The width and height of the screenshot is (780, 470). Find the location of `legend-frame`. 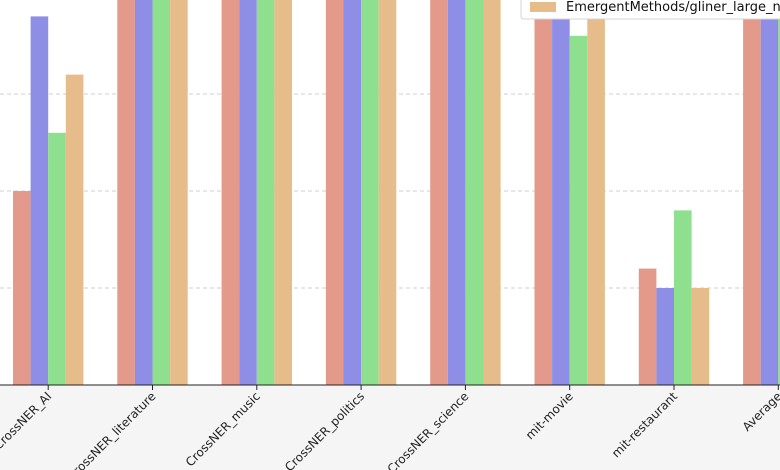

legend-frame is located at coordinates (650, 10).